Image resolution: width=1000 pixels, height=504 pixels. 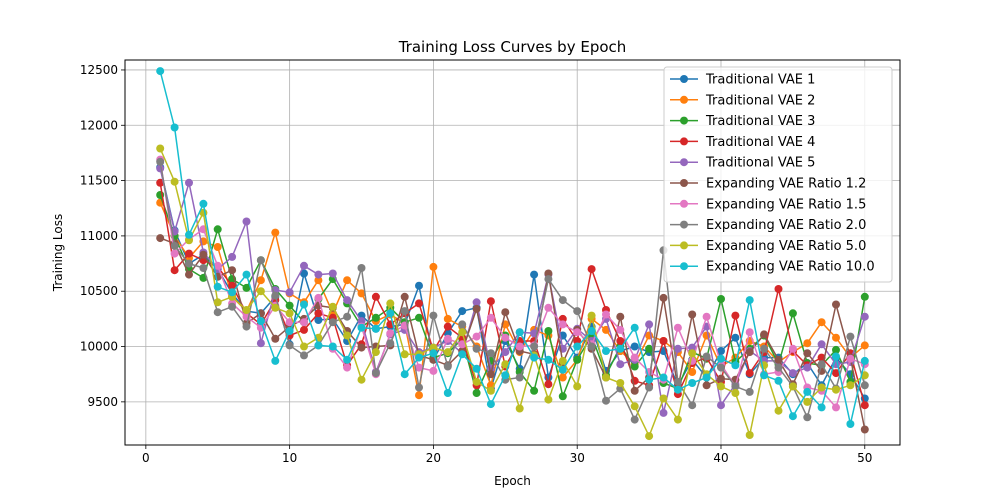 I want to click on legend-item: Expanding VAE Ratio 1.5, so click(x=768, y=204).